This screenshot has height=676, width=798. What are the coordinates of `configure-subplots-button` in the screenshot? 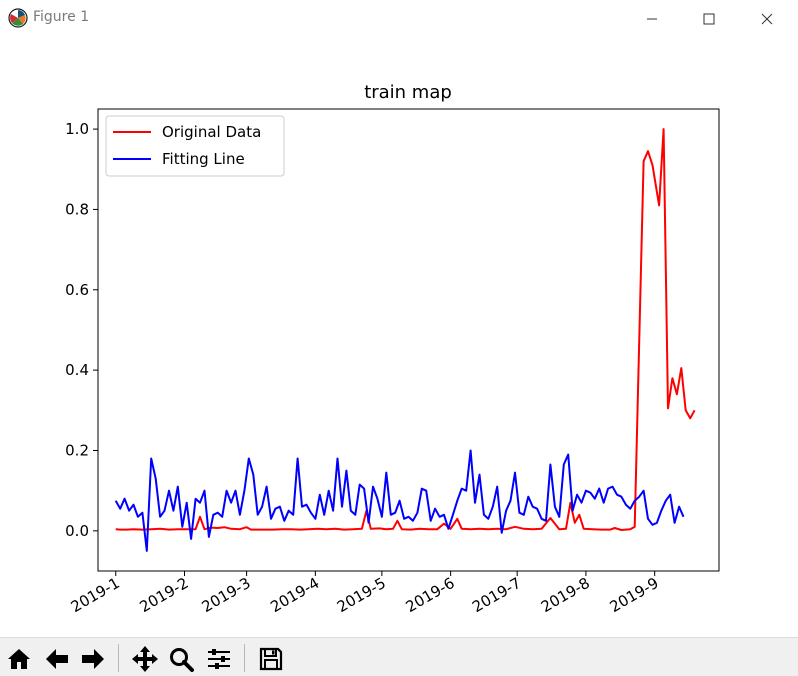 It's located at (219, 659).